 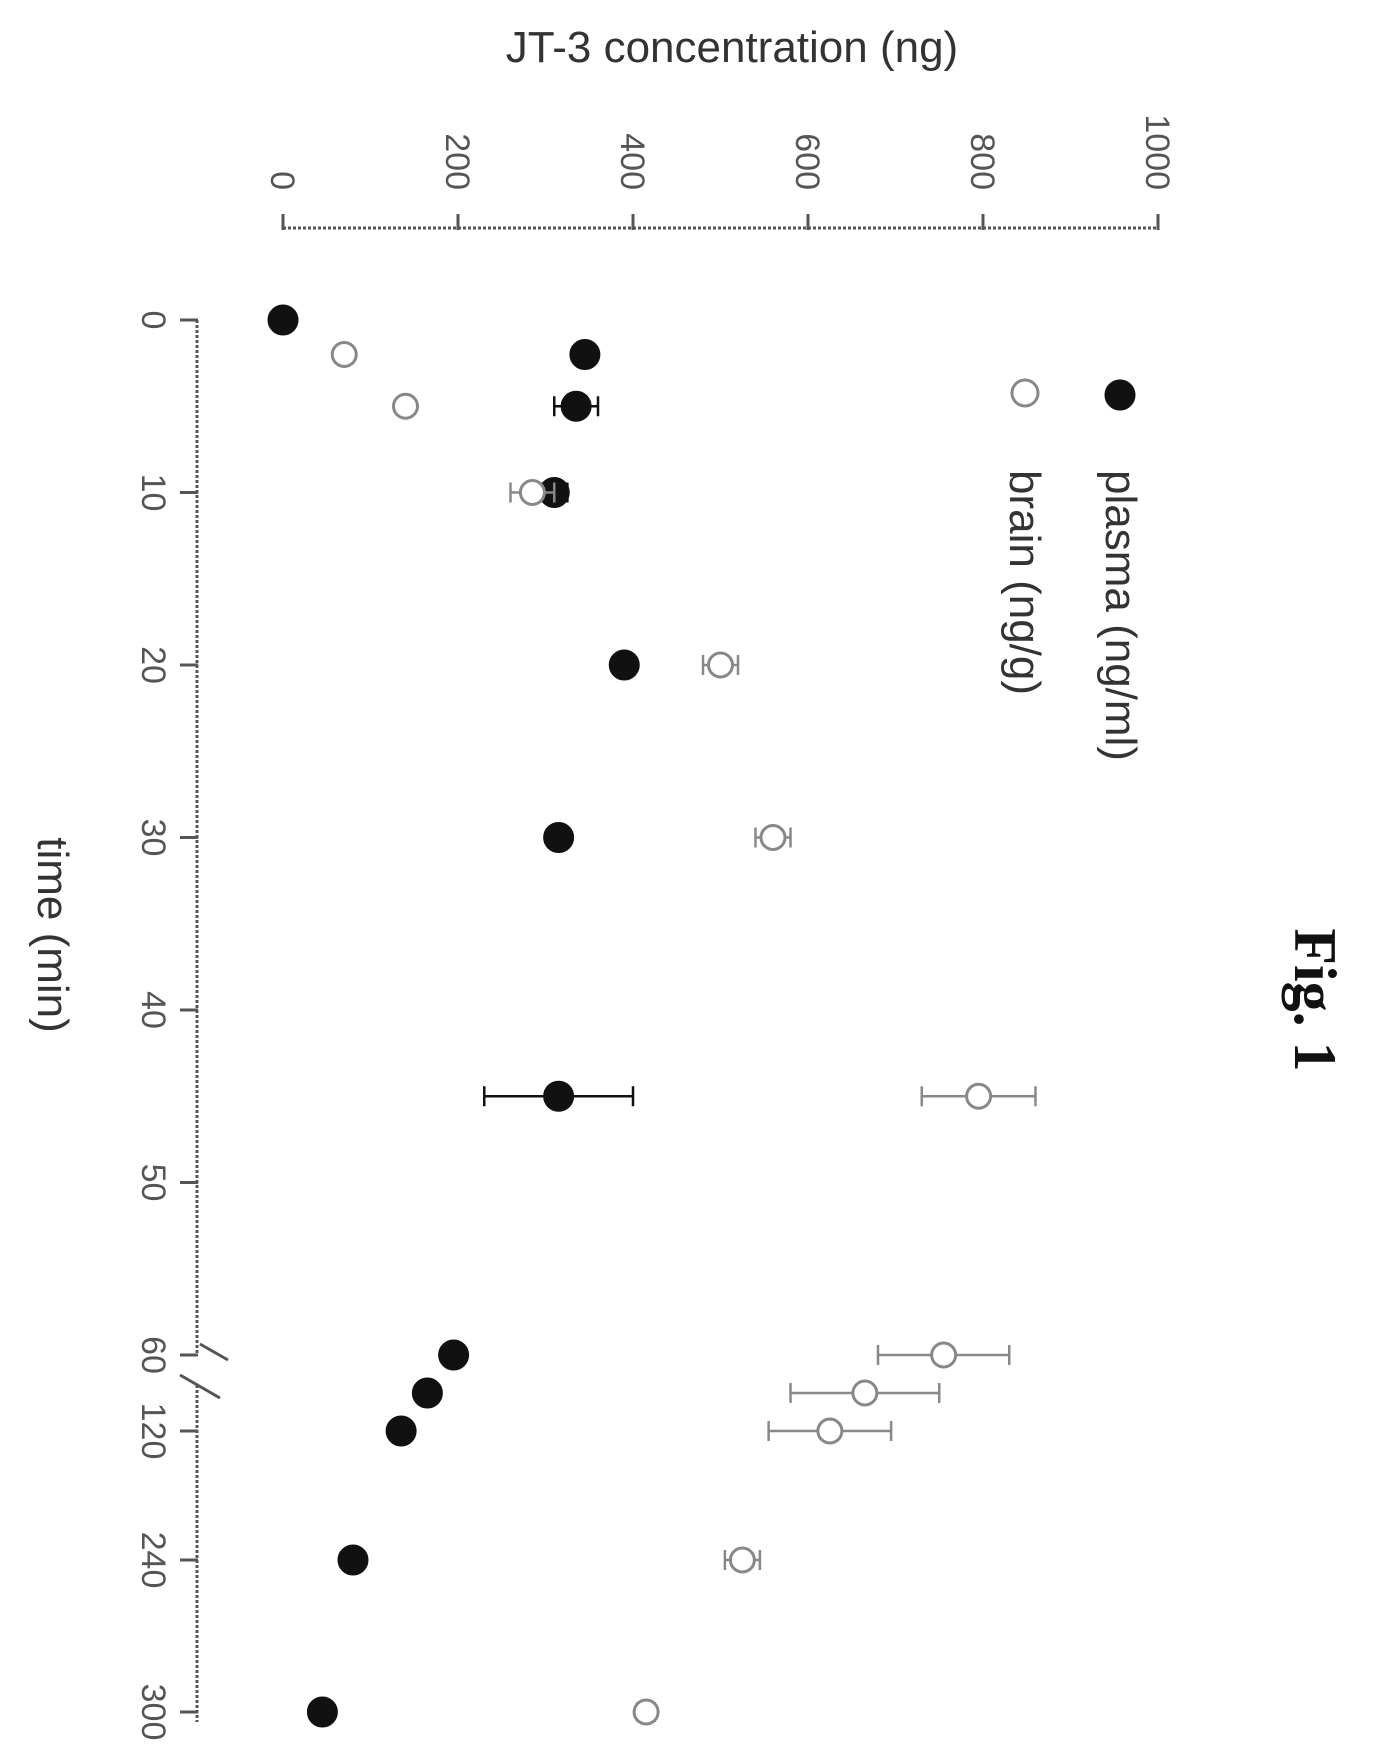 I want to click on x-tick-label: 120, so click(x=153, y=1431).